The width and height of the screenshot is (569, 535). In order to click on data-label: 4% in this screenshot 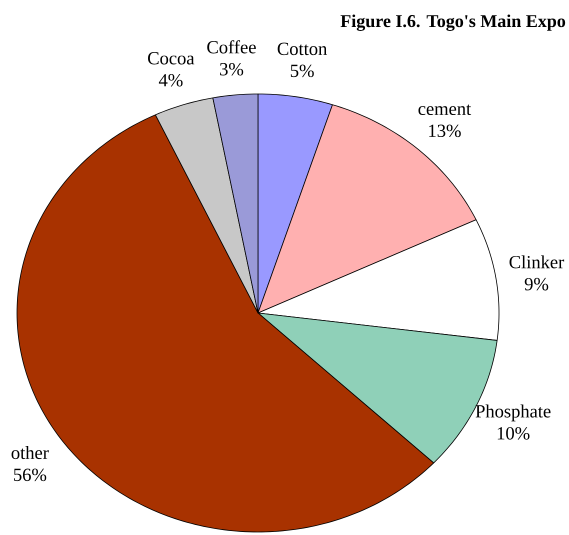, I will do `click(170, 80)`.